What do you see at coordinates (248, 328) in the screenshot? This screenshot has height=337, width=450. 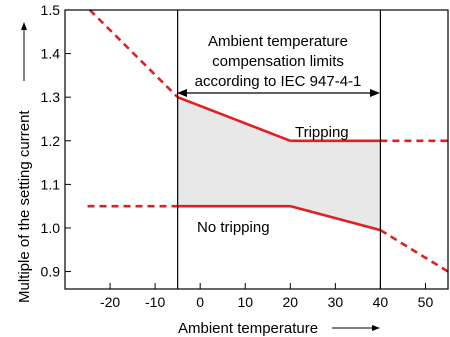 I see `x-axis-label: Ambient temperature` at bounding box center [248, 328].